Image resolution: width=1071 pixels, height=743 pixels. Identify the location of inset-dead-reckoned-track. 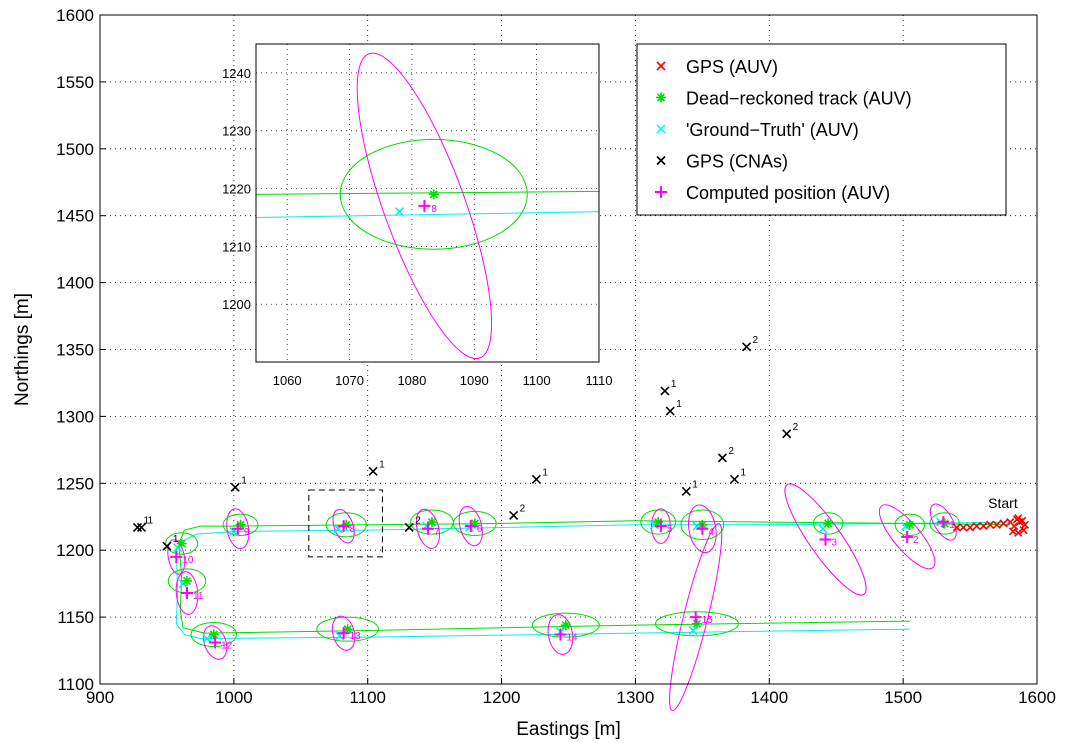
(427, 192).